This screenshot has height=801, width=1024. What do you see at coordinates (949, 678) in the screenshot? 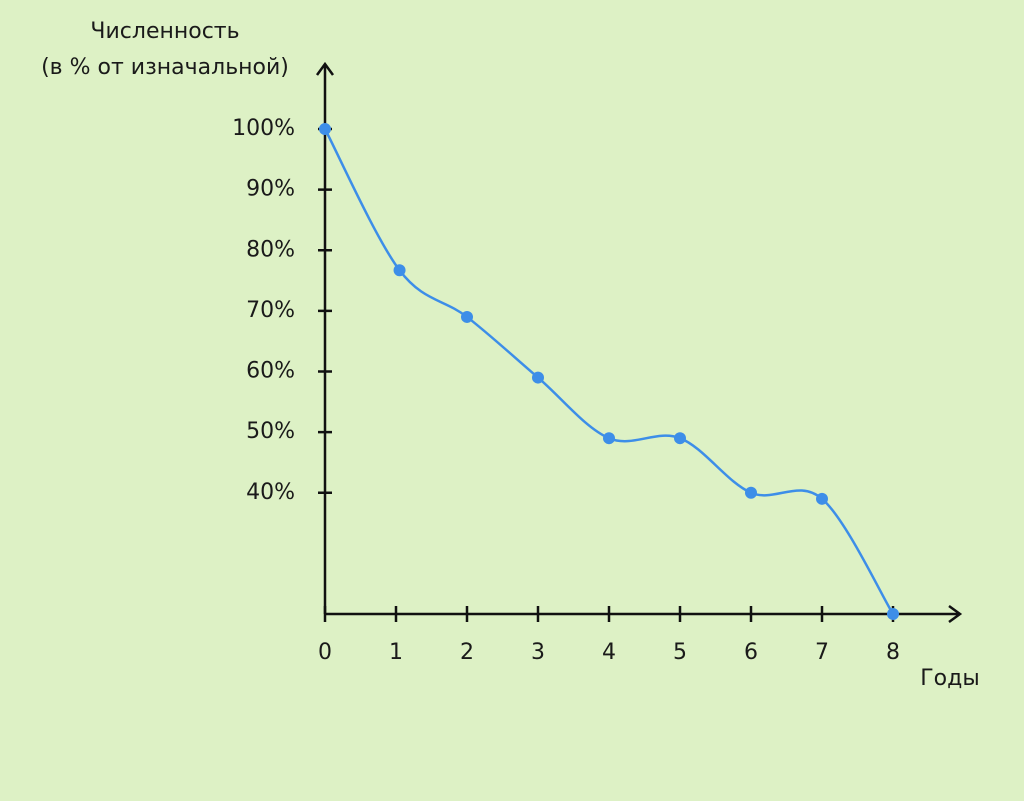
I see `x-axis-label: Годы` at bounding box center [949, 678].